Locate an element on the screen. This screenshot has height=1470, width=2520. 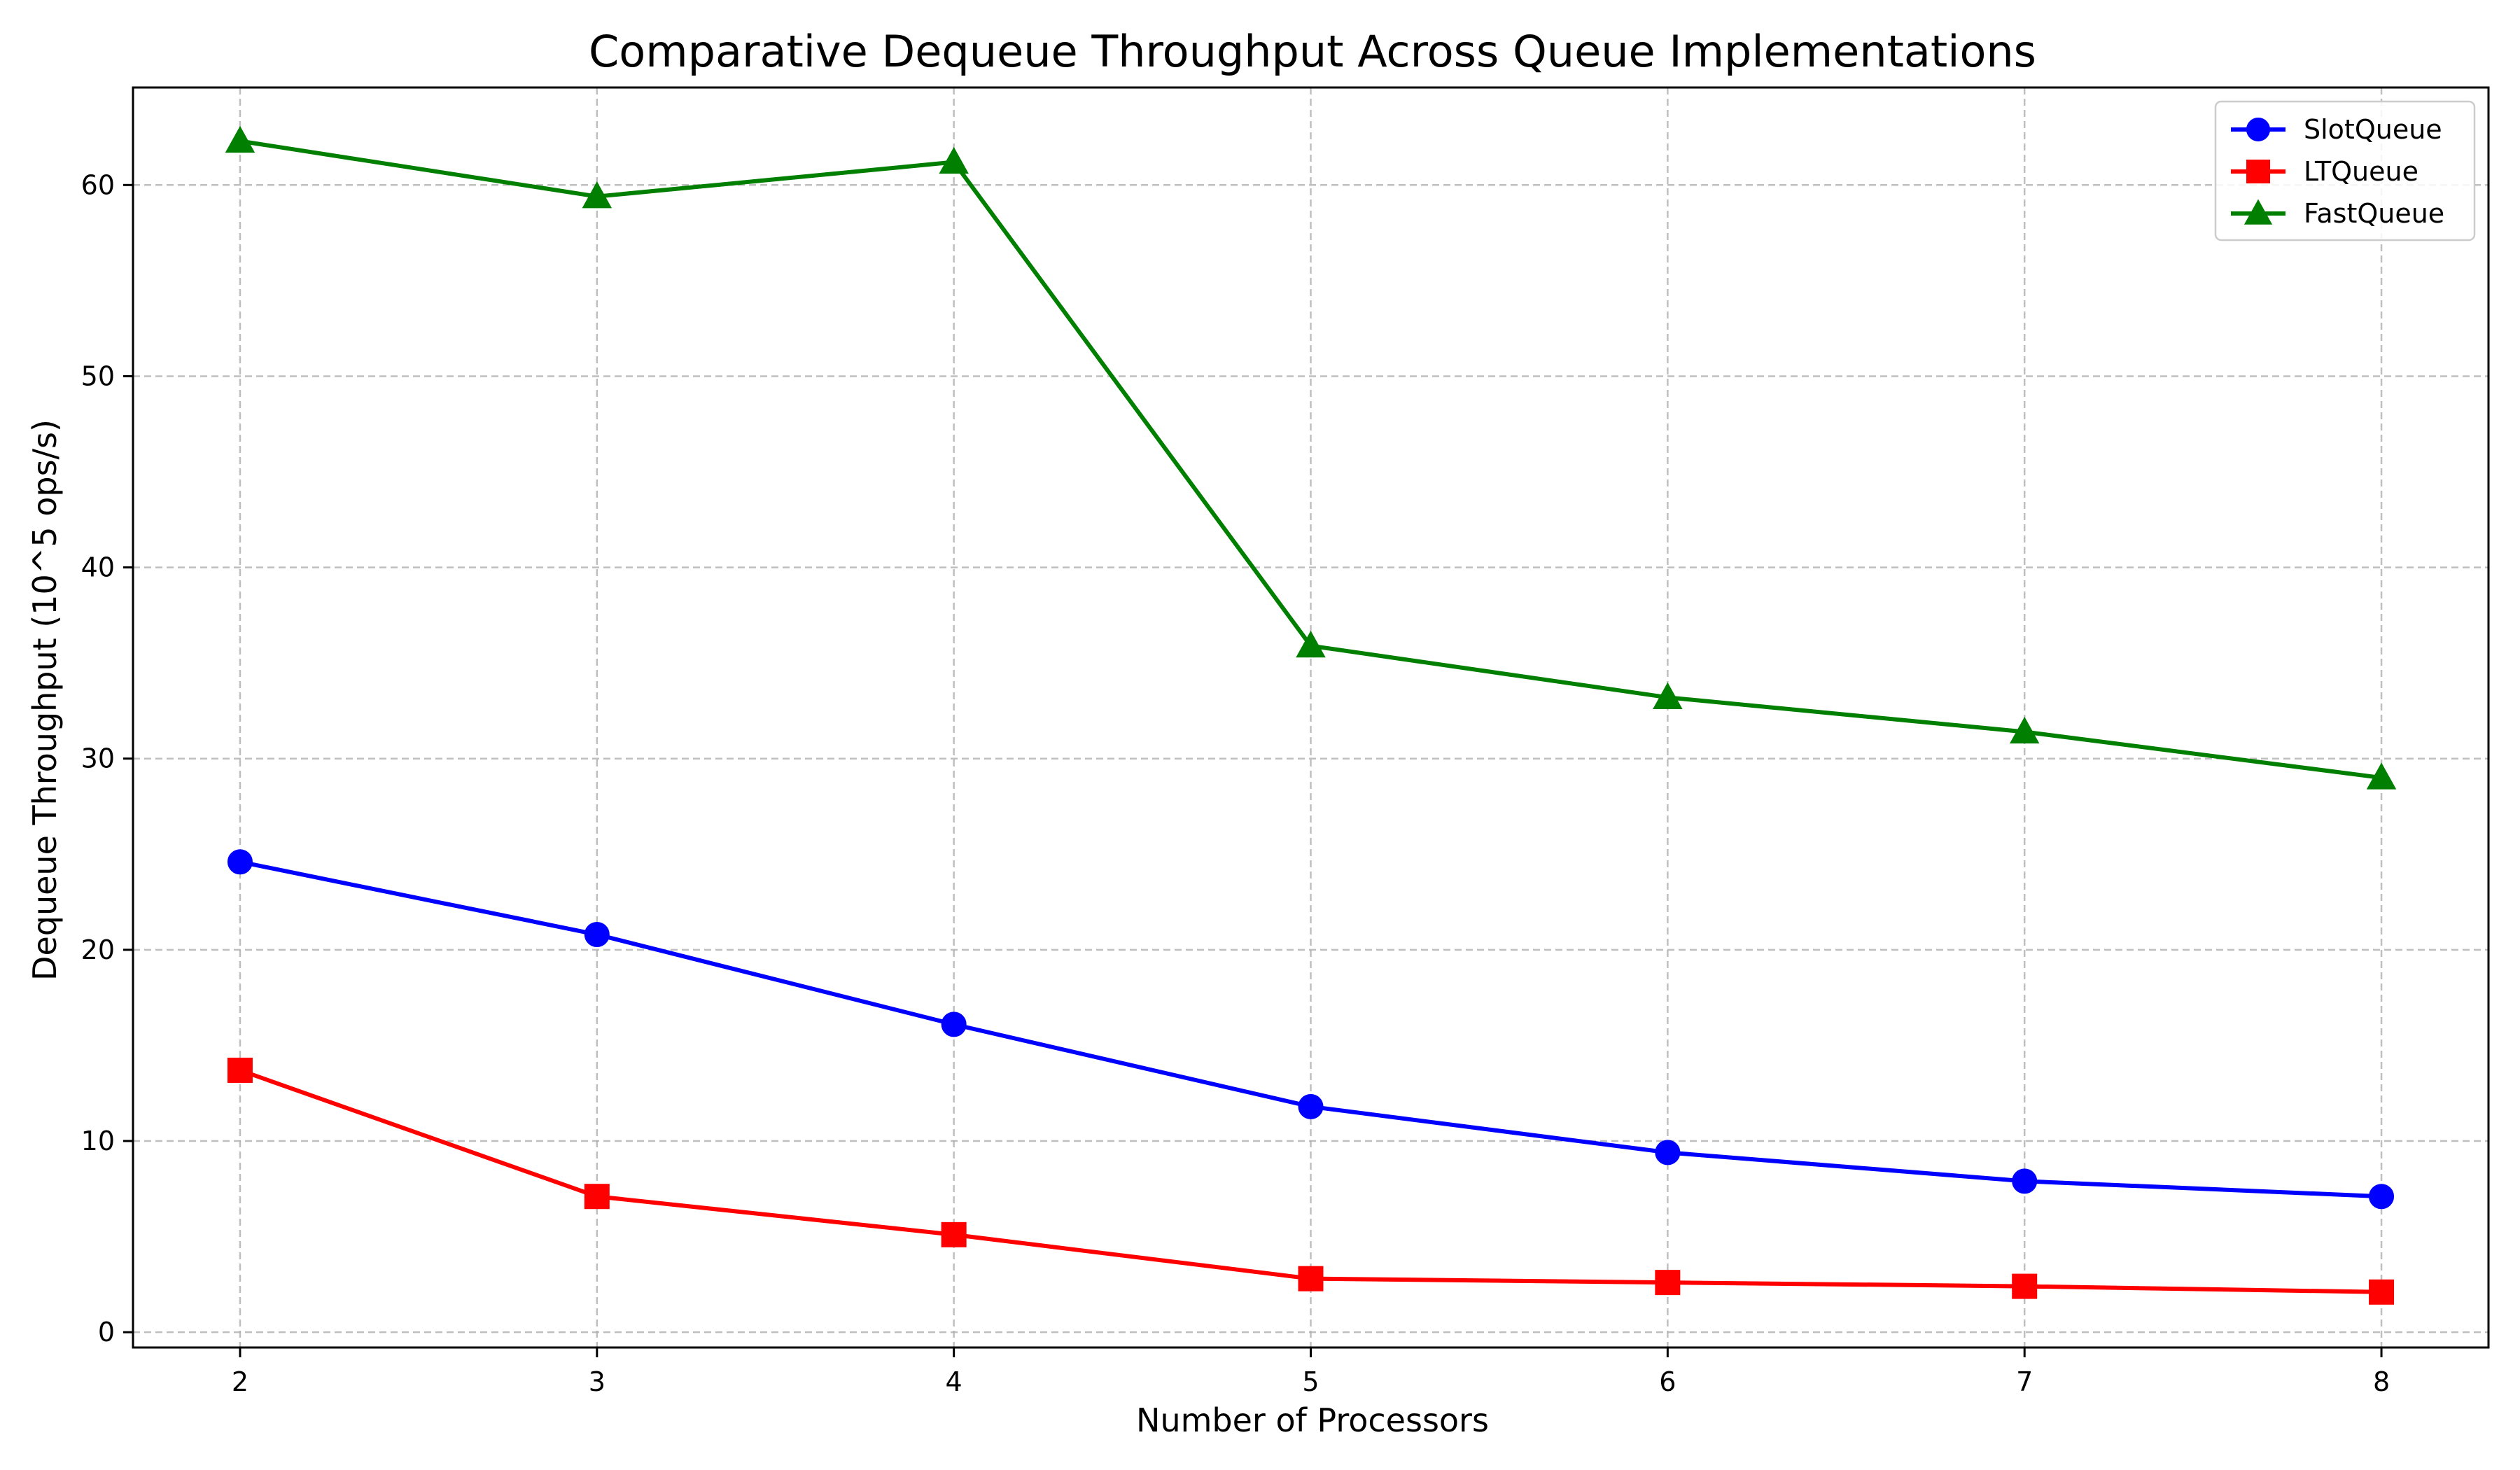
y-tick-label: 0 is located at coordinates (106, 1332).